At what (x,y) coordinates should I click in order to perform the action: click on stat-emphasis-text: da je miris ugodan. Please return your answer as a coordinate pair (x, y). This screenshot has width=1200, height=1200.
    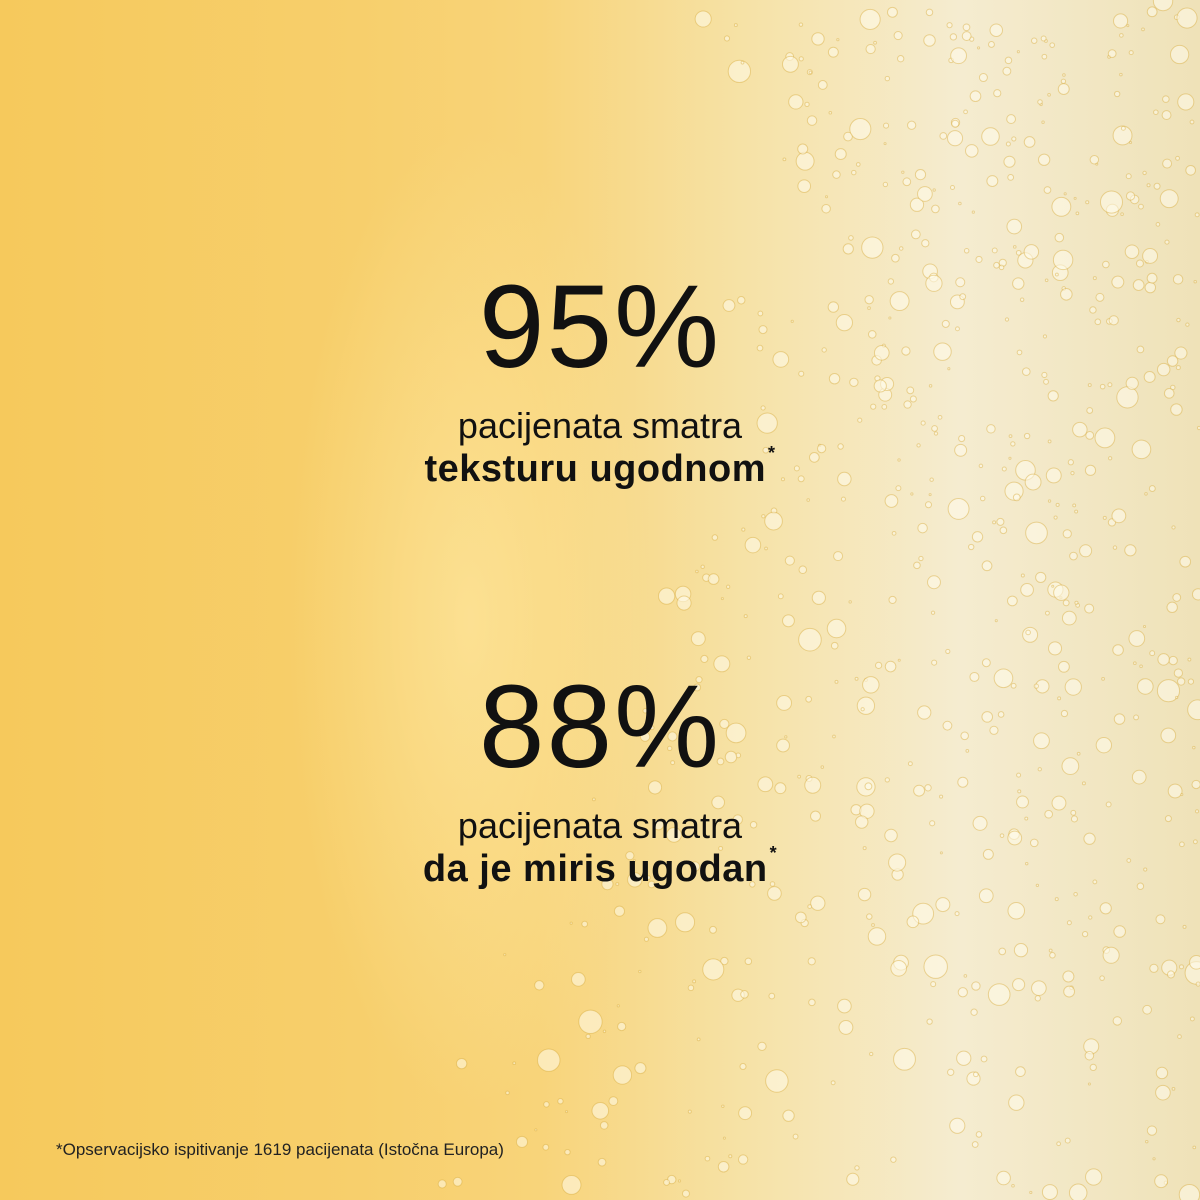
    Looking at the image, I should click on (595, 869).